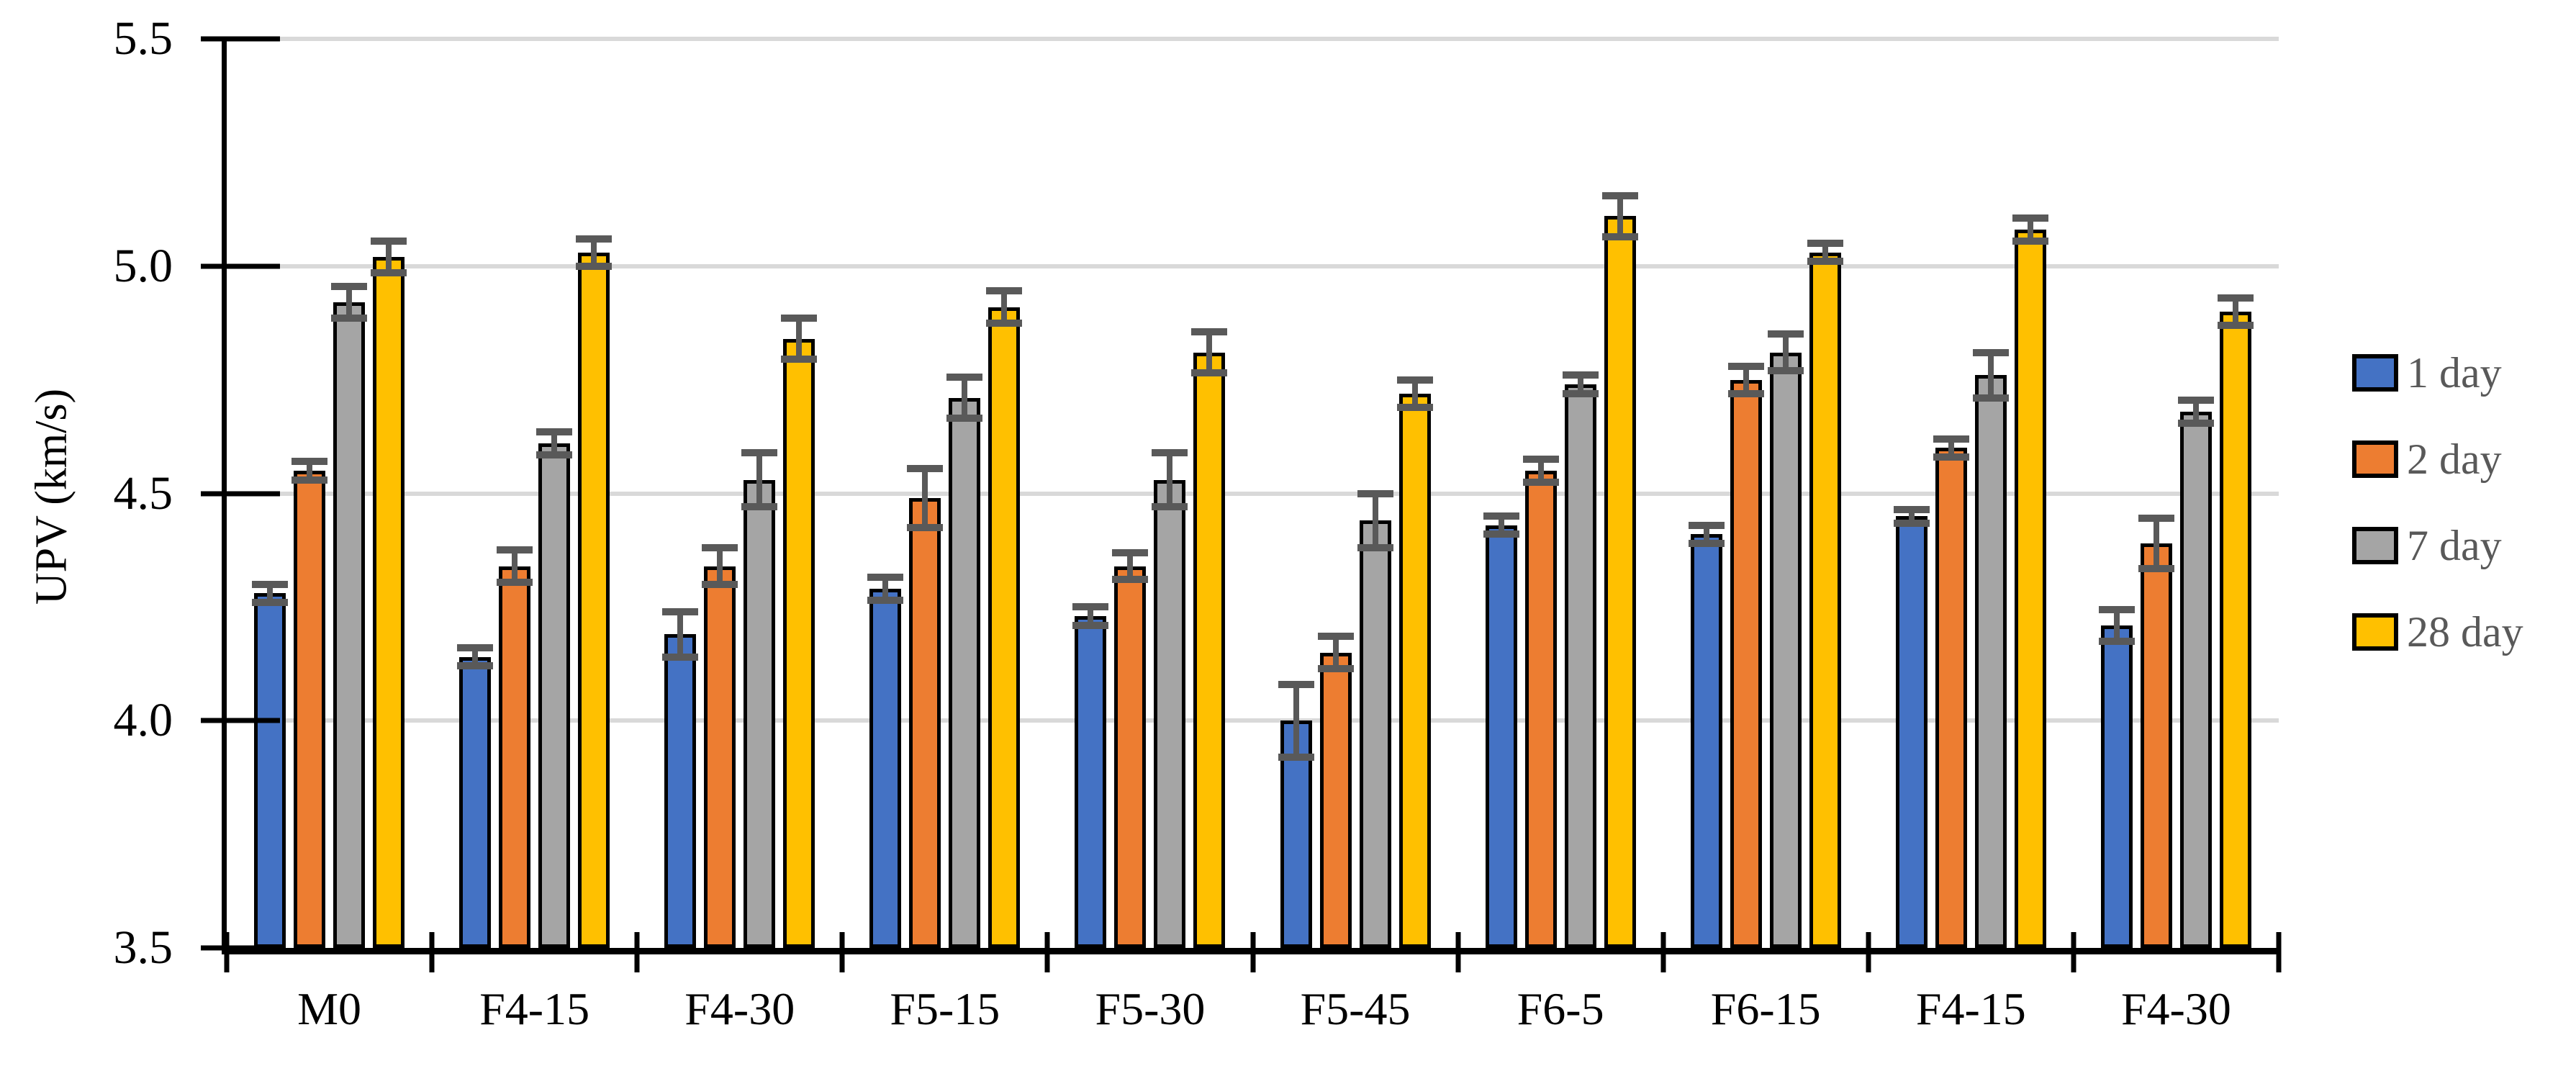 The height and width of the screenshot is (1071, 2576). I want to click on error-cap-bottom-F5-30-1day, so click(1090, 625).